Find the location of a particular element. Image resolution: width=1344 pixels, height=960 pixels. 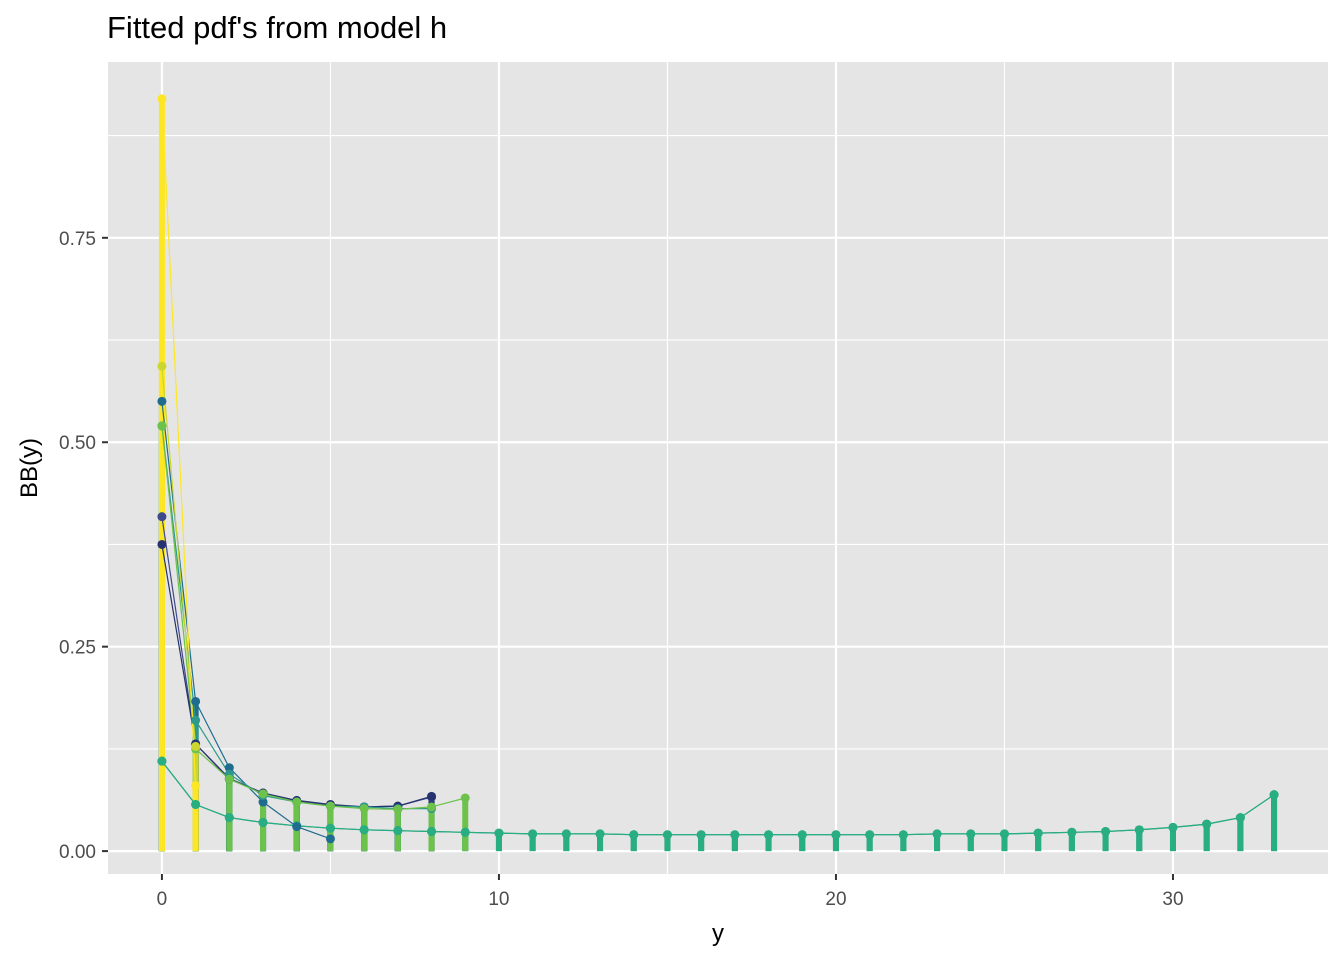

y-tick-label: 0.00 is located at coordinates (77, 852).